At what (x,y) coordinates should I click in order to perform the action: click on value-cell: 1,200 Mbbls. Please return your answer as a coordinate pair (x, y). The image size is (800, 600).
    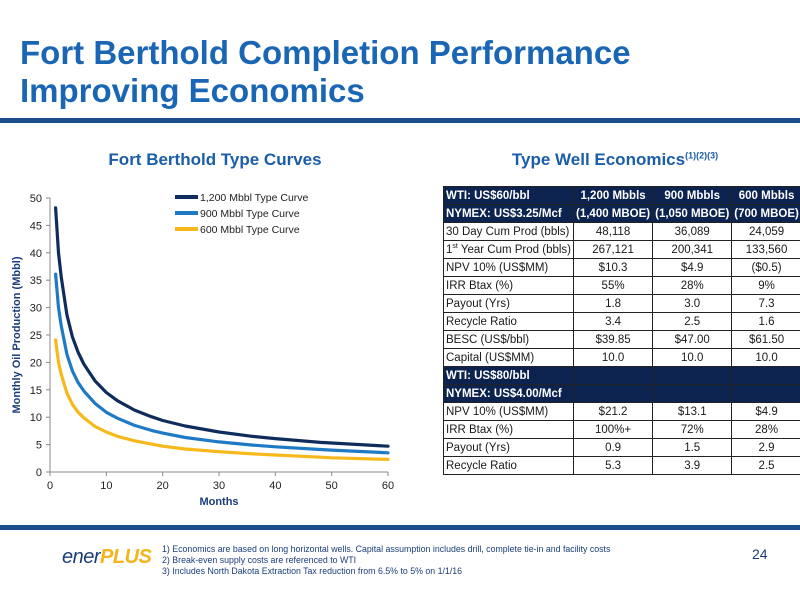
    Looking at the image, I should click on (613, 195).